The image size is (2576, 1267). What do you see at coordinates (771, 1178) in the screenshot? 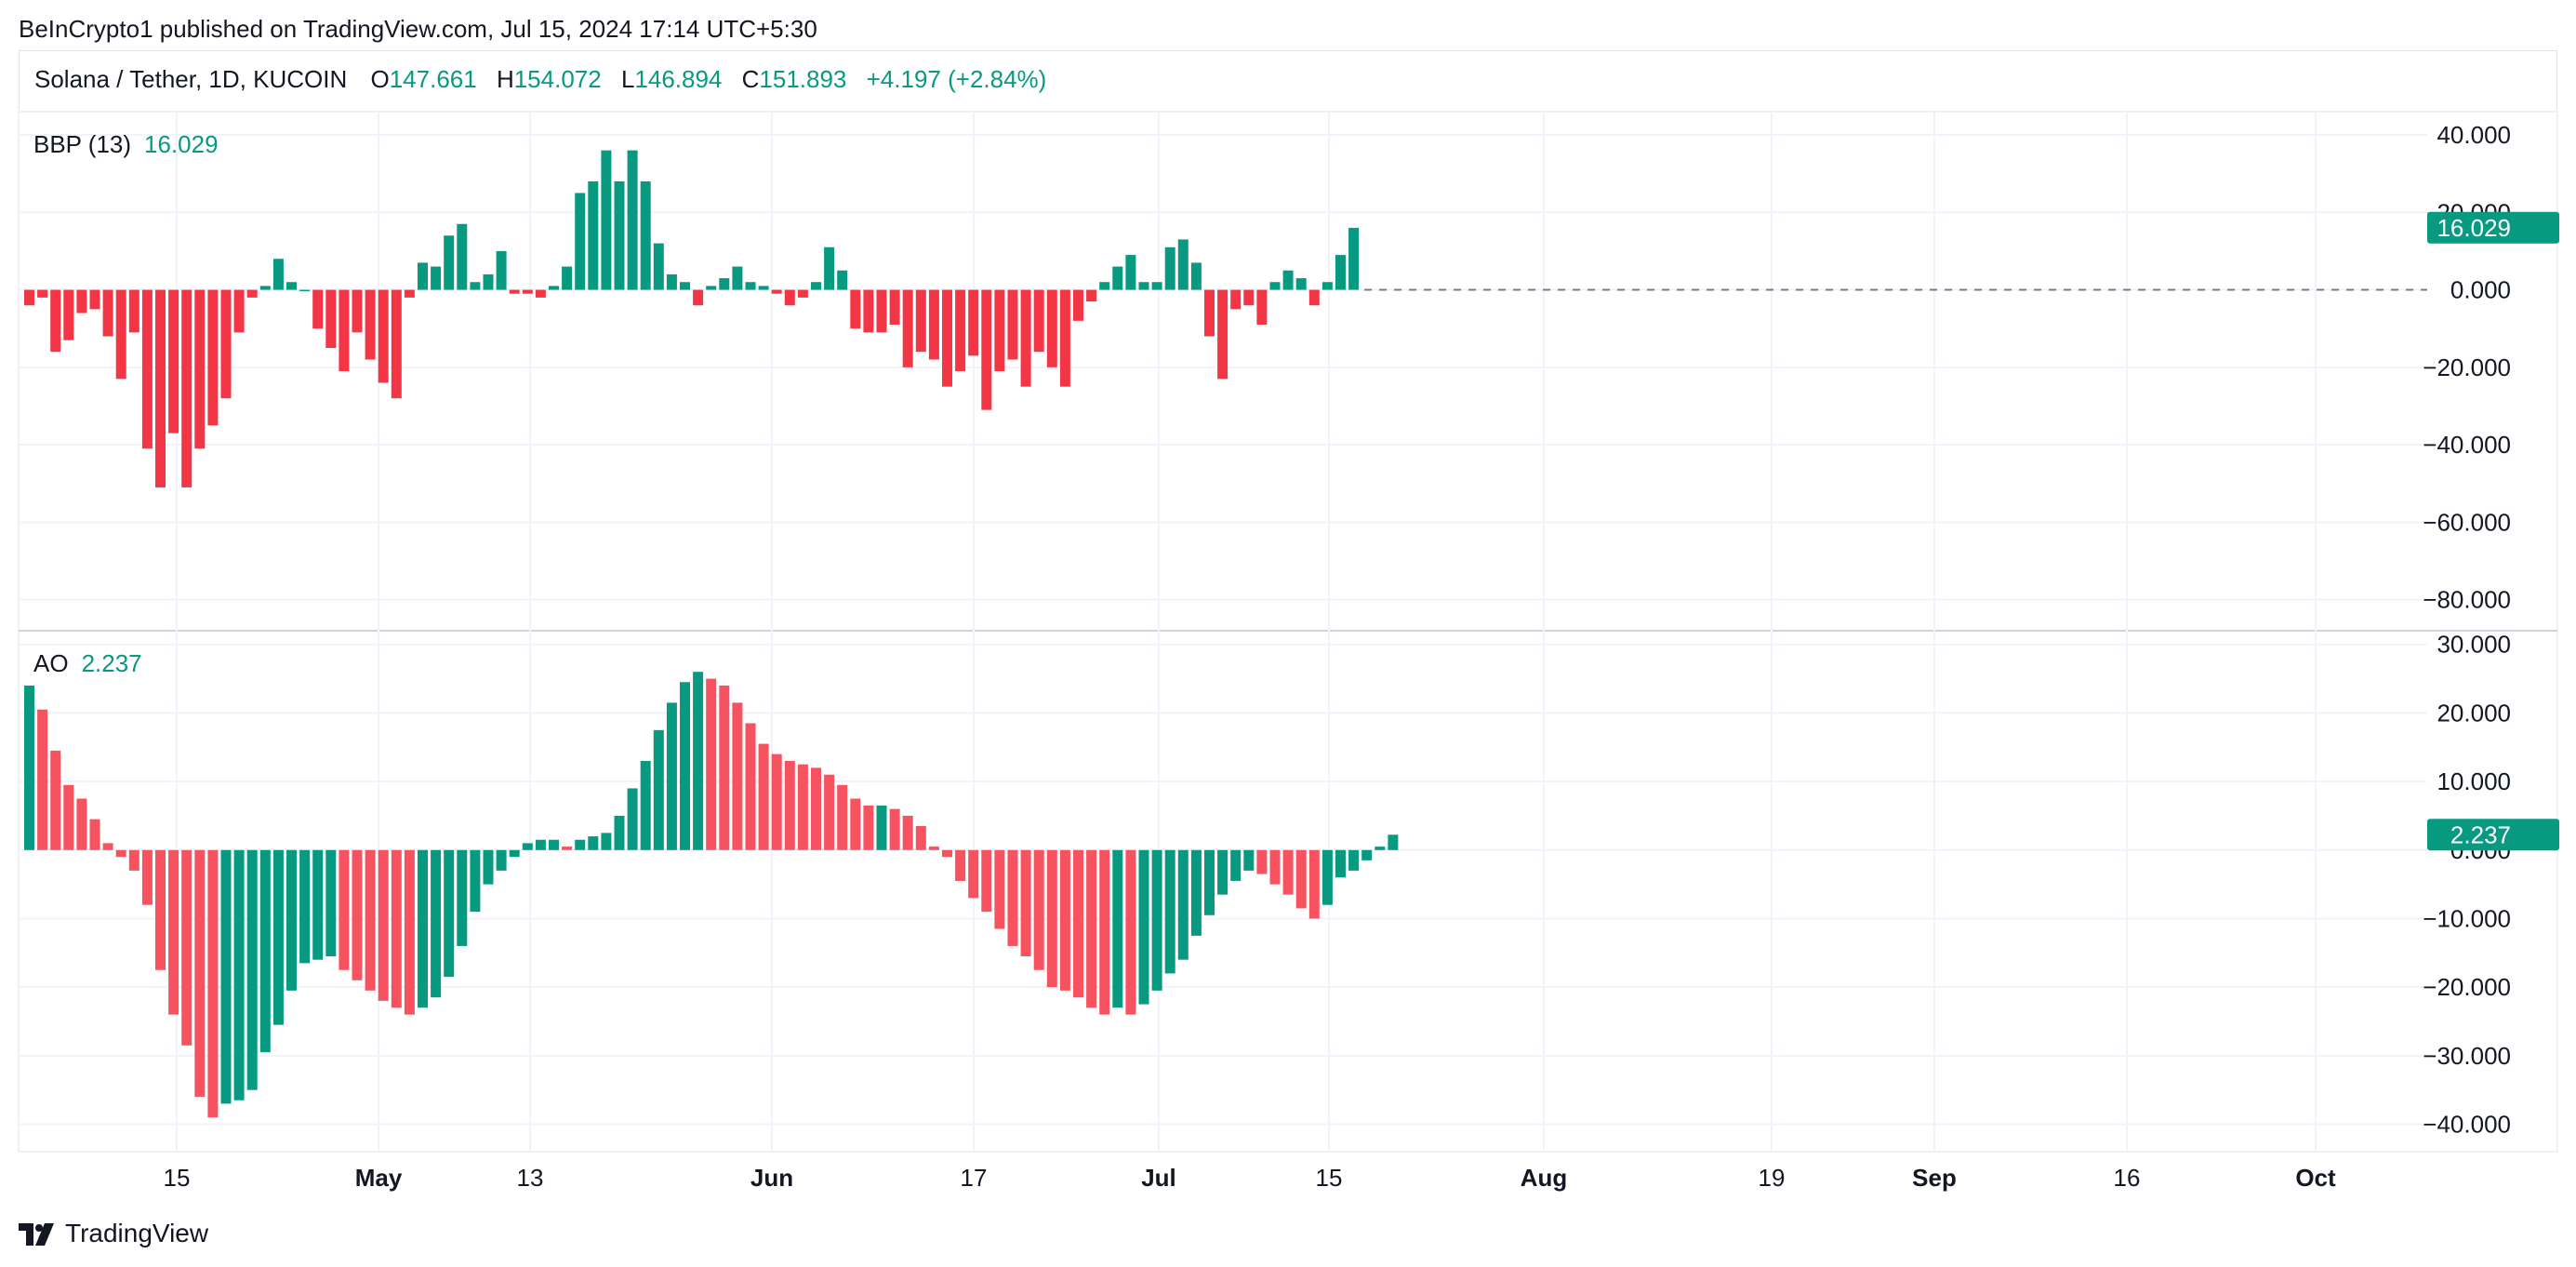
I see `x-tick-label: Jun` at bounding box center [771, 1178].